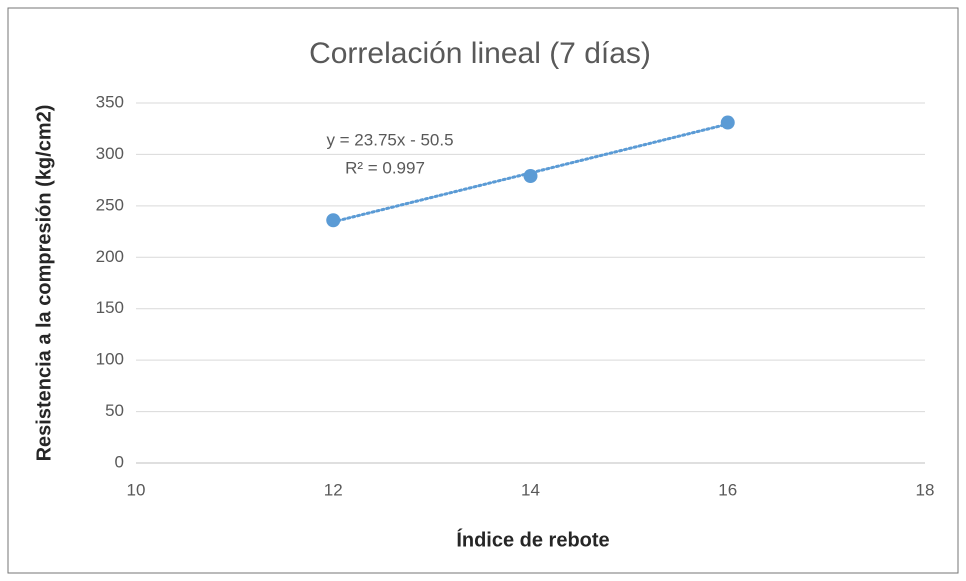 The image size is (966, 581). Describe the element at coordinates (333, 489) in the screenshot. I see `x-tick-label: 12` at that location.